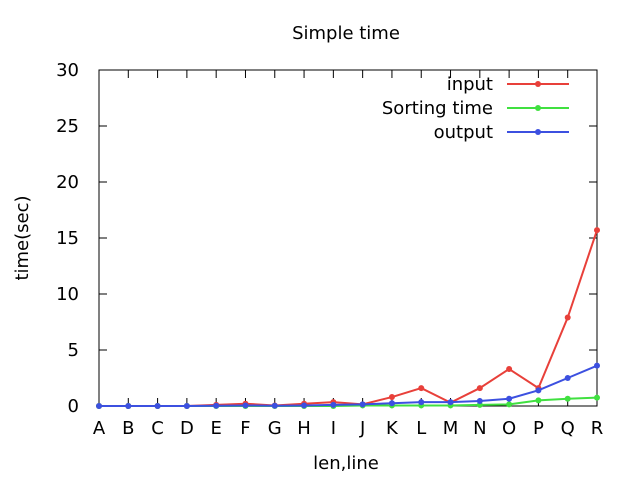  What do you see at coordinates (187, 428) in the screenshot?
I see `x-tick-label: D` at bounding box center [187, 428].